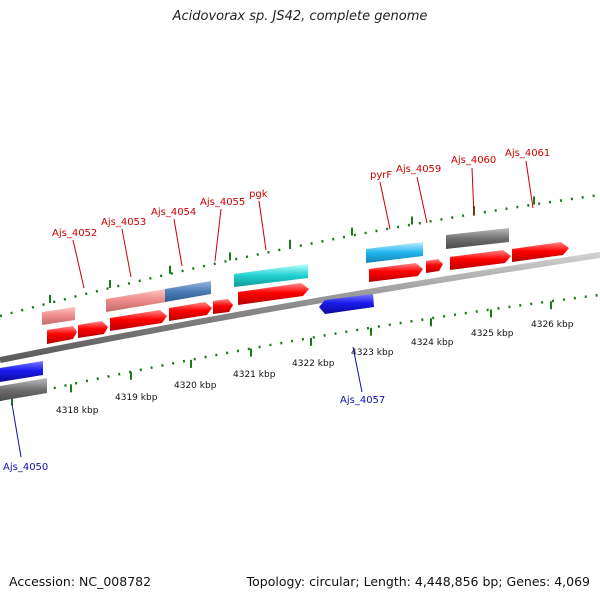 The width and height of the screenshot is (600, 600). What do you see at coordinates (21, 371) in the screenshot?
I see `gene-arrow-ajs4050` at bounding box center [21, 371].